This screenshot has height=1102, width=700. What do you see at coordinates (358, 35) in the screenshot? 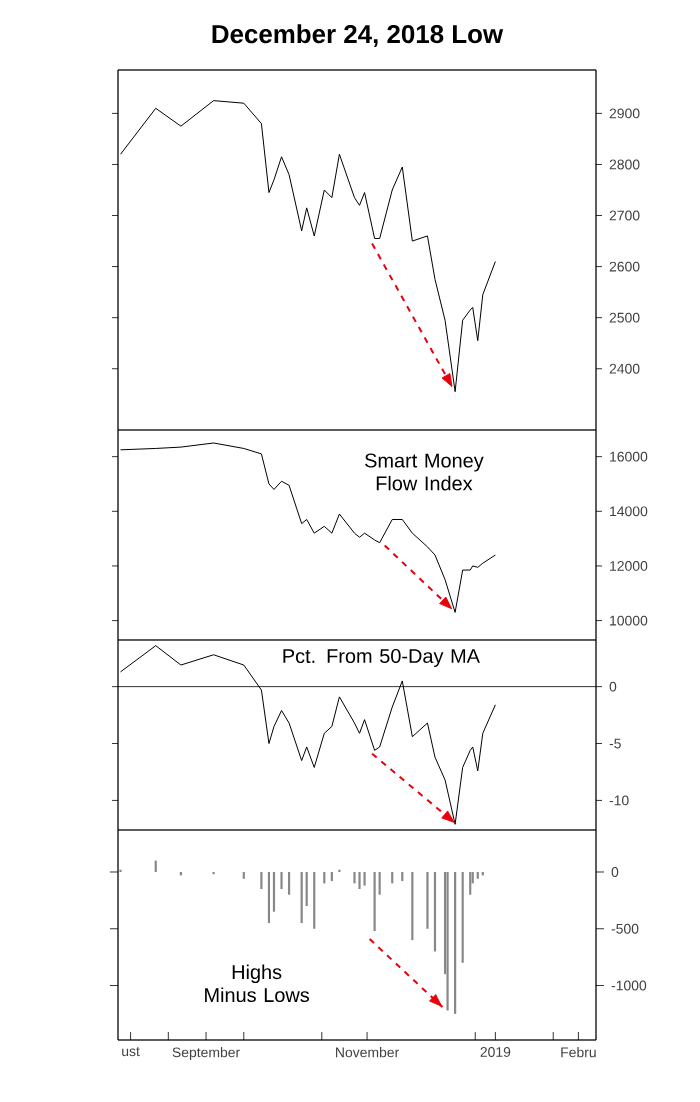
I see `chart-title: December 24, 2018 Low` at bounding box center [358, 35].